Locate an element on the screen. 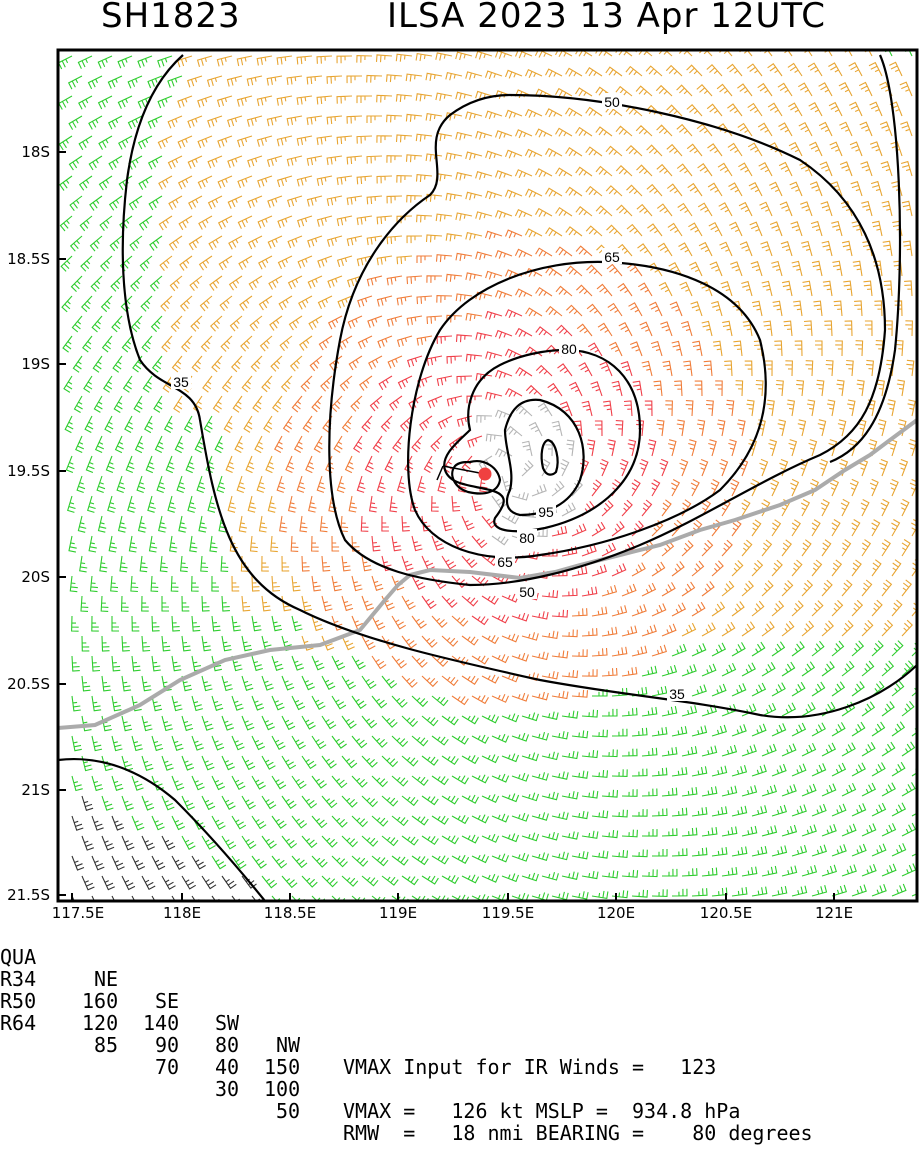 Image resolution: width=919 pixels, height=1167 pixels. lat-label: 20.5S is located at coordinates (28, 684).